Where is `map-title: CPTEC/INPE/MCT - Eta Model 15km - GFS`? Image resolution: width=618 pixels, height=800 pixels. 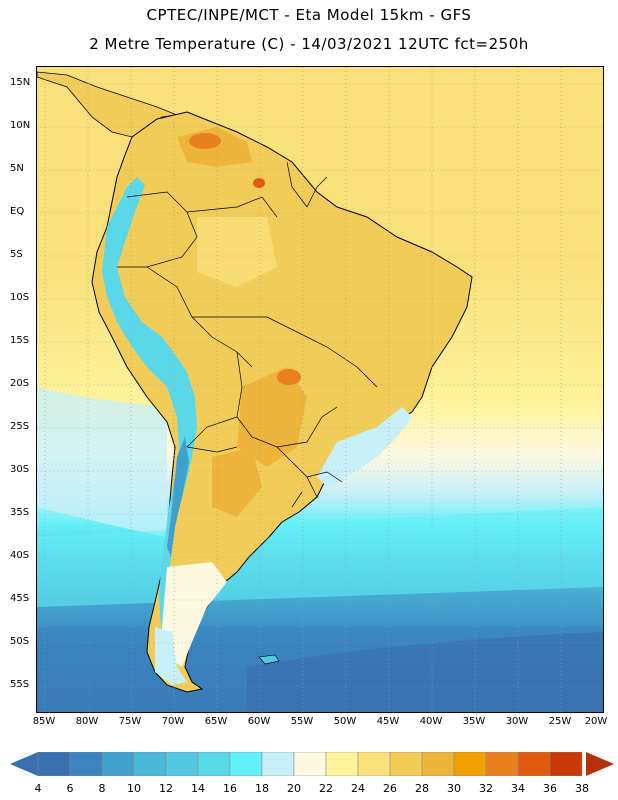 map-title: CPTEC/INPE/MCT - Eta Model 15km - GFS is located at coordinates (309, 15).